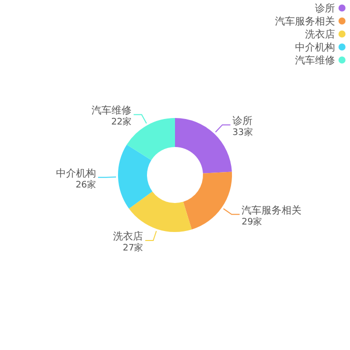 The height and width of the screenshot is (350, 350). I want to click on slice-label: 诊所, so click(242, 120).